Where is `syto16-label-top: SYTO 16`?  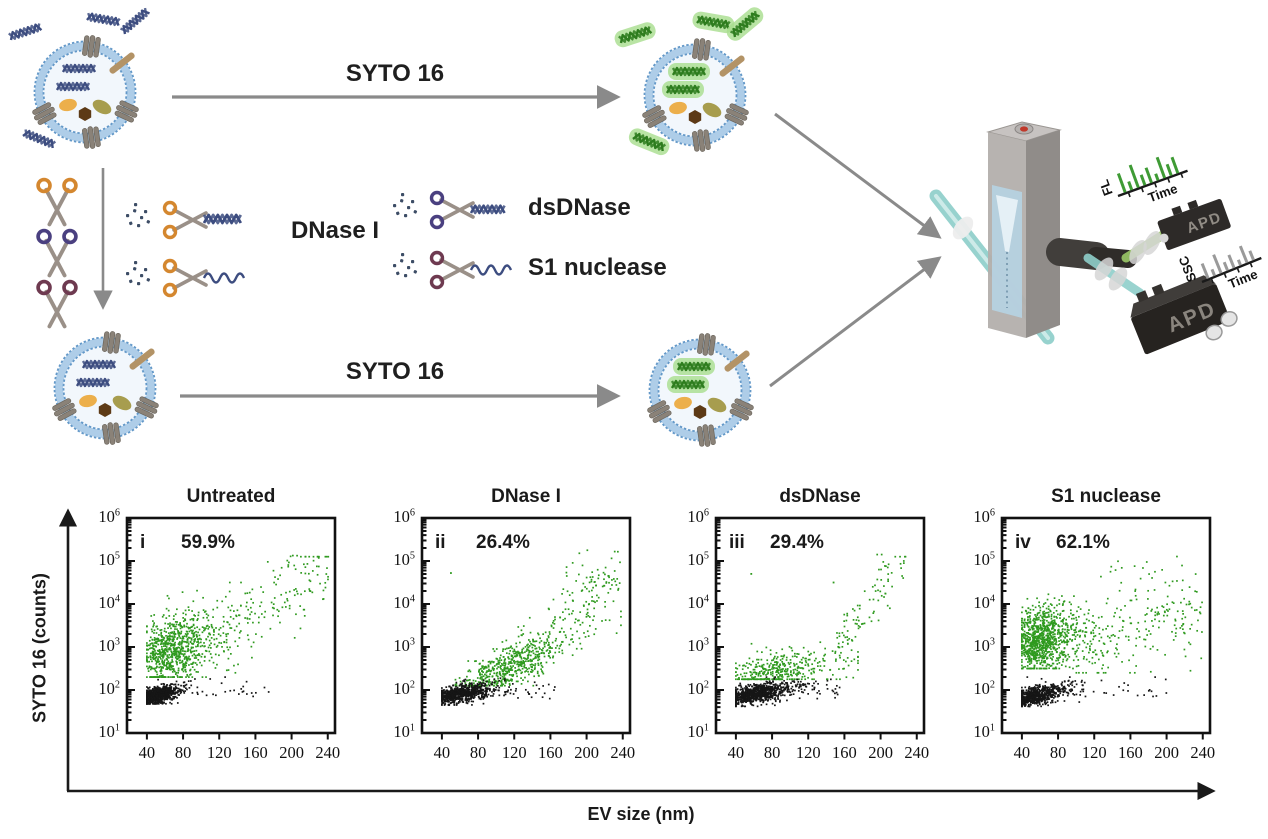
syto16-label-top: SYTO 16 is located at coordinates (395, 73).